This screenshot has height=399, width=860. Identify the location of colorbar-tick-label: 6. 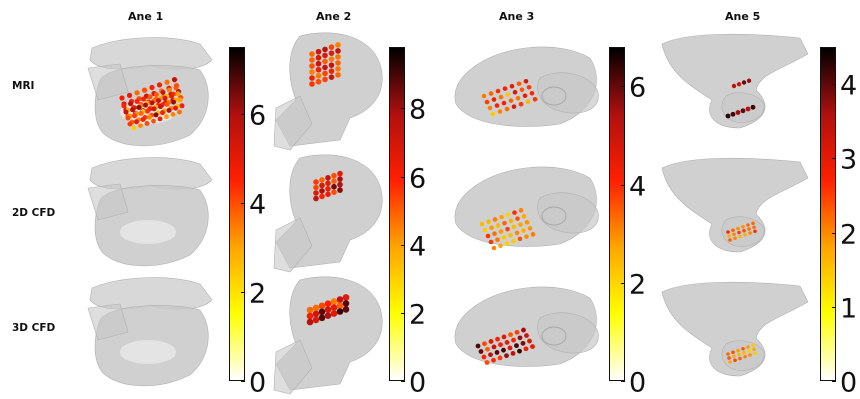
(418, 178).